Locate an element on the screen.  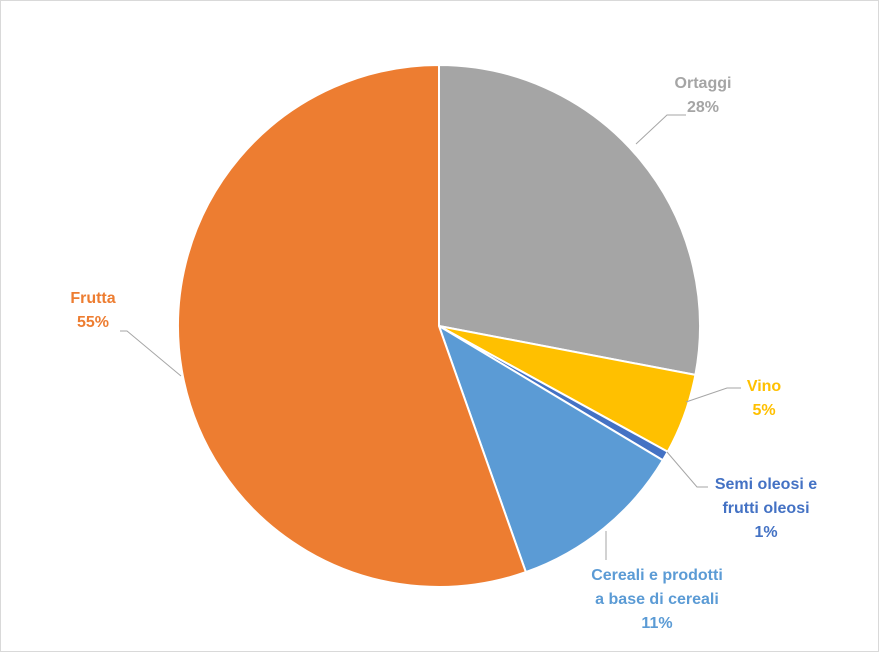
percent-label: 28% is located at coordinates (703, 107).